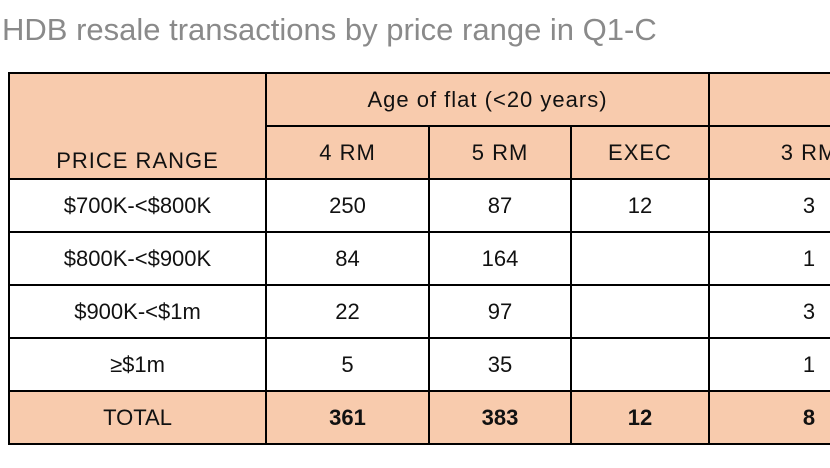 This screenshot has height=468, width=830. Describe the element at coordinates (137, 258) in the screenshot. I see `row-label: $800K-<$900K` at that location.